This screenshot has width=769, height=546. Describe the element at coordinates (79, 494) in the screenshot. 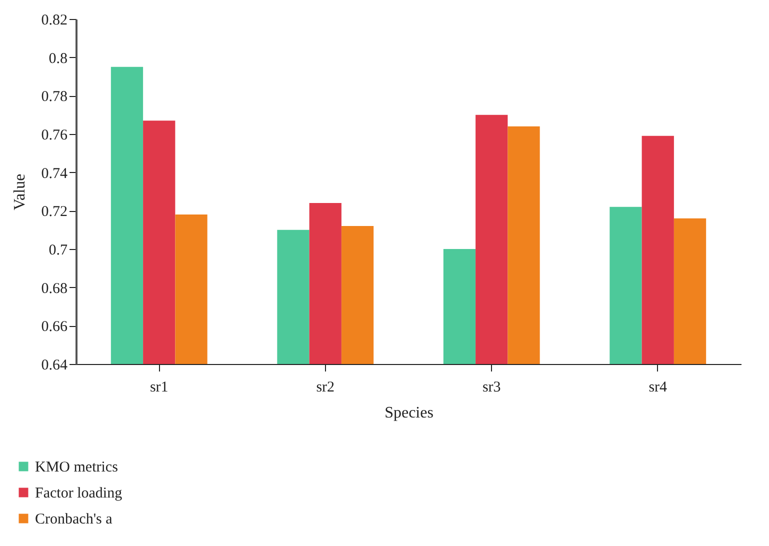

I see `legend-label: Factor loading` at that location.